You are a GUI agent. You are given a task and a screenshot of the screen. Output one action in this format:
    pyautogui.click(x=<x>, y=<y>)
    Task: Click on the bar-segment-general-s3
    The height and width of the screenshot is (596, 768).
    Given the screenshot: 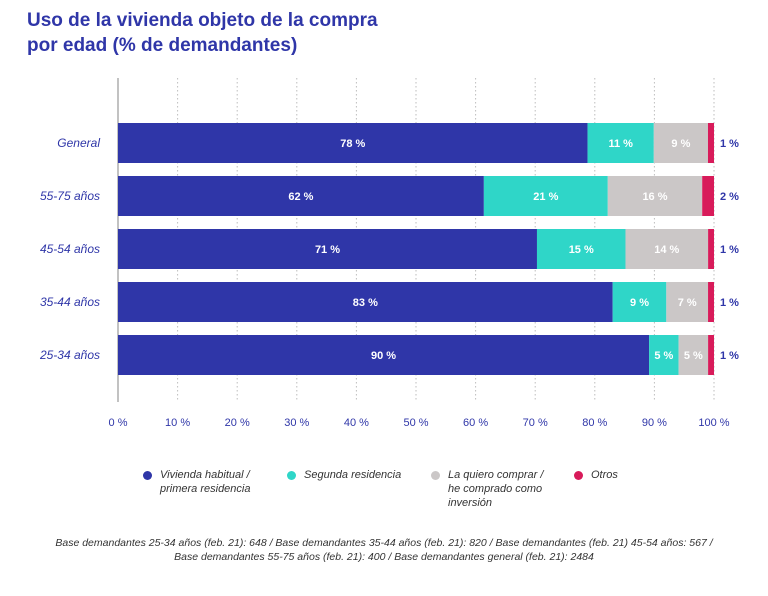 What is the action you would take?
    pyautogui.click(x=710, y=143)
    